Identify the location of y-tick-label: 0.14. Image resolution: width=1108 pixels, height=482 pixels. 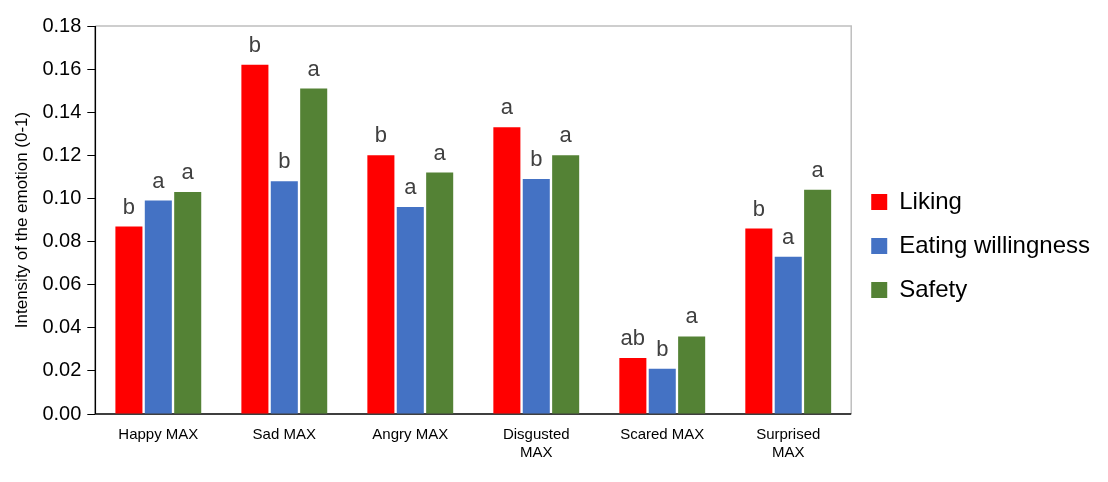
(62, 110).